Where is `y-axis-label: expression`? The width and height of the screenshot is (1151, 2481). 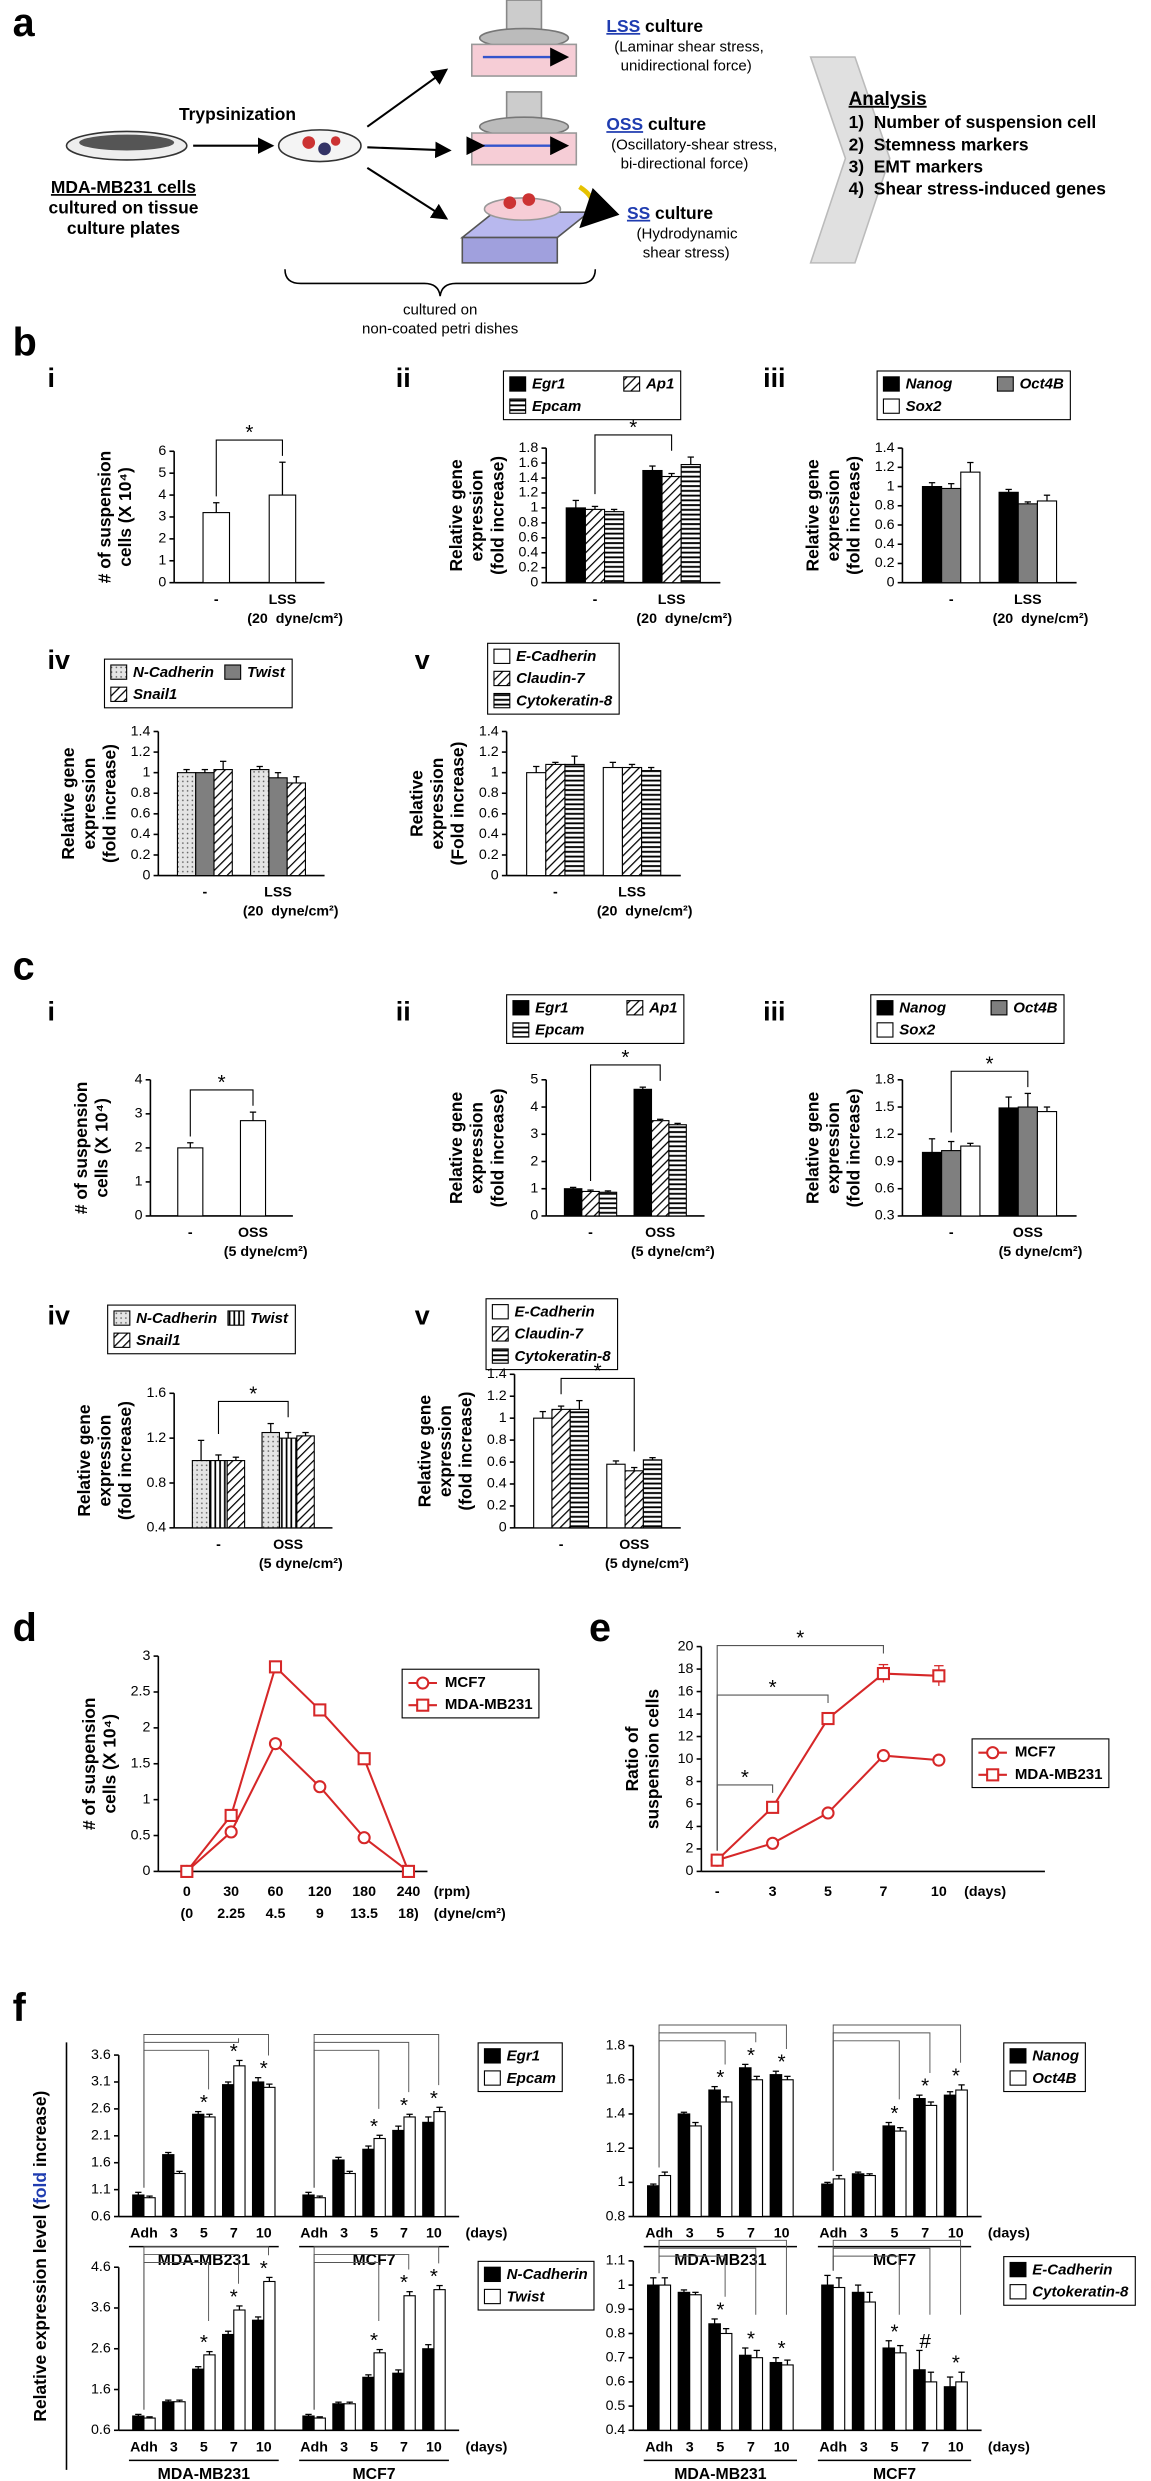
y-axis-label: expression is located at coordinates (833, 515).